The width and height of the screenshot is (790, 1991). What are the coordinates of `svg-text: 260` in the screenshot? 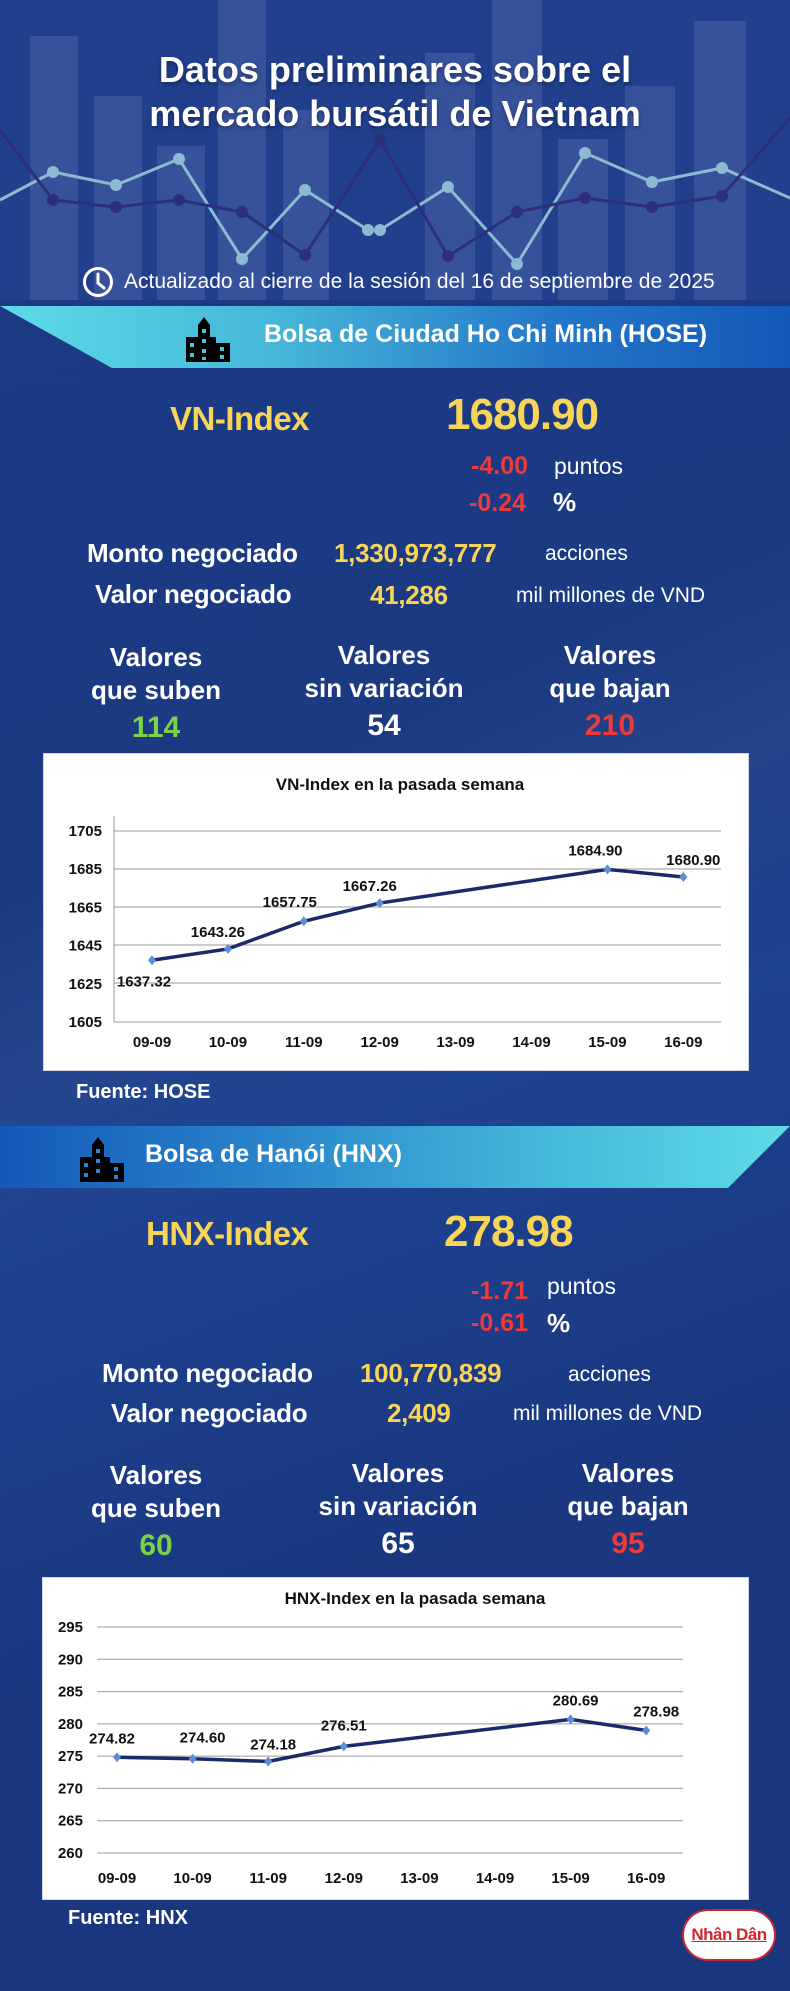 It's located at (70, 1853).